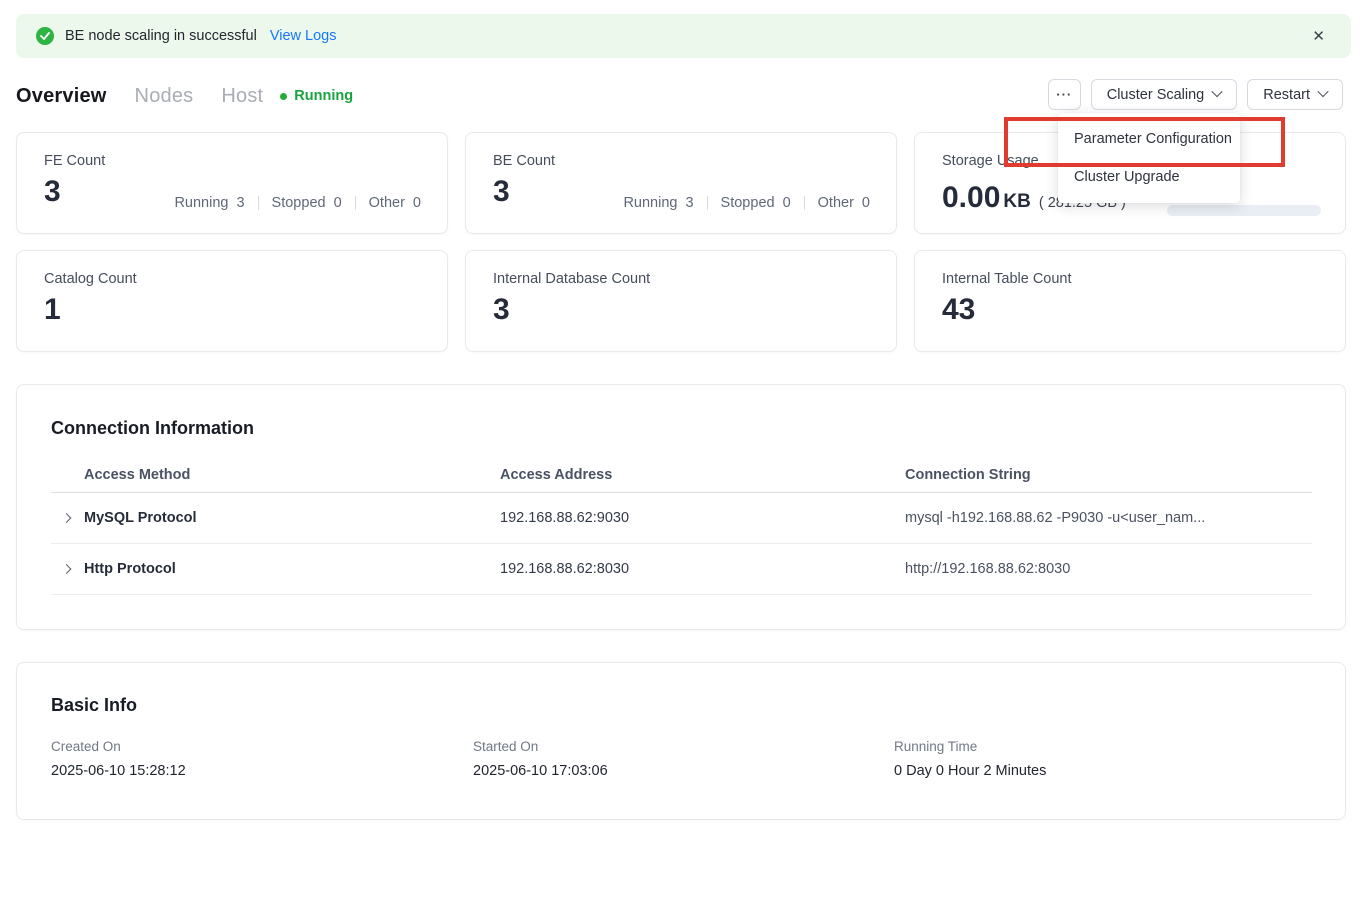 The image size is (1367, 903). Describe the element at coordinates (1102, 759) in the screenshot. I see `running-time-field: Running Time 0 Day 0 Hour 2 Minutes` at that location.